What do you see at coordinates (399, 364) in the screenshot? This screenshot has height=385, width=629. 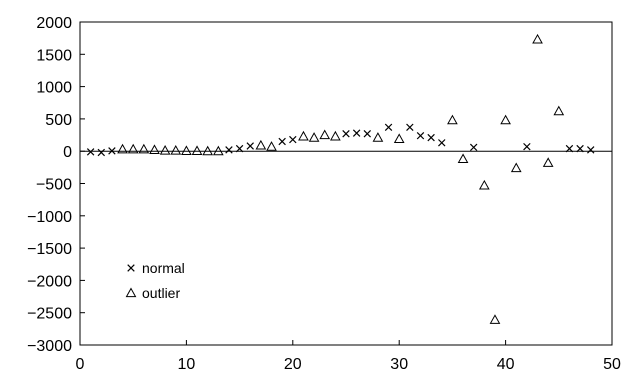 I see `x-tick-label: 30` at bounding box center [399, 364].